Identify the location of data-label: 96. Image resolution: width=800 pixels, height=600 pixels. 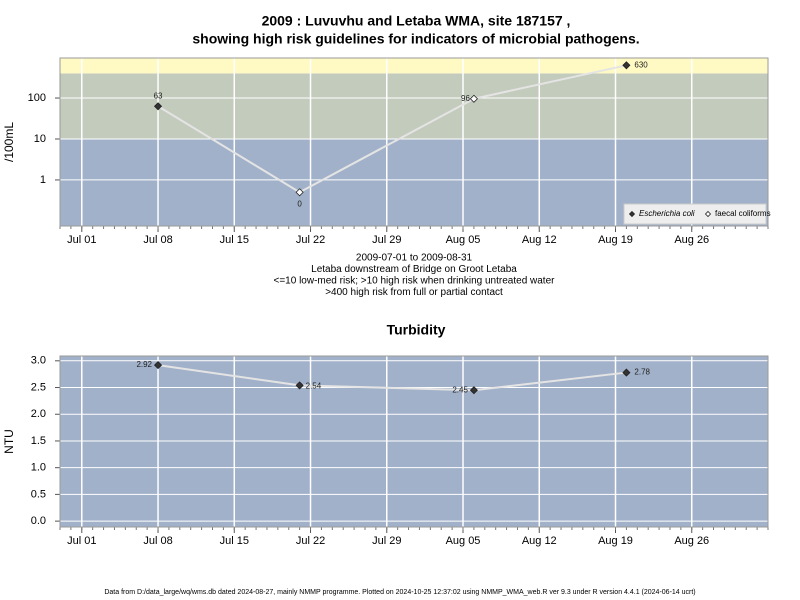
(465, 98).